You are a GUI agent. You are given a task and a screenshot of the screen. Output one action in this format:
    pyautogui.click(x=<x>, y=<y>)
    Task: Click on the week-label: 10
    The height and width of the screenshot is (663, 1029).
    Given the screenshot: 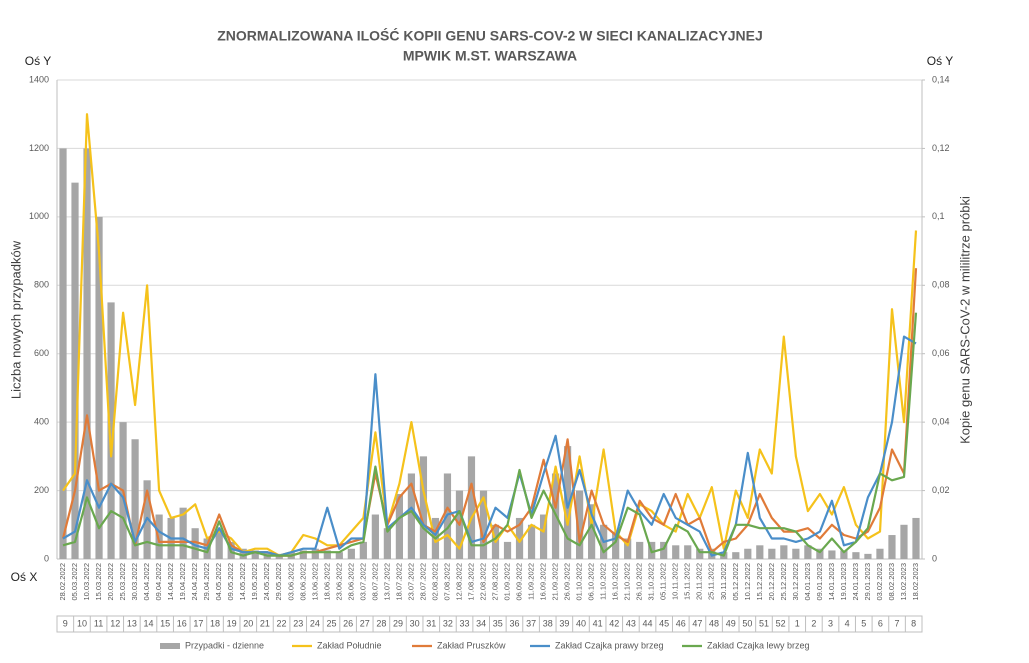 What is the action you would take?
    pyautogui.click(x=82, y=623)
    